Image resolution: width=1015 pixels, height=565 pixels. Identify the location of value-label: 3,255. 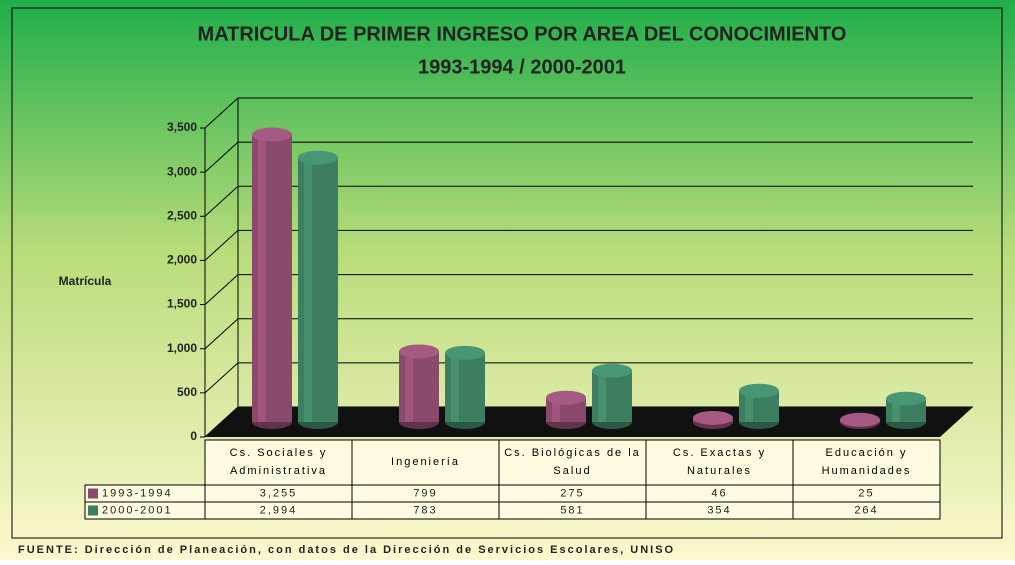
(279, 493).